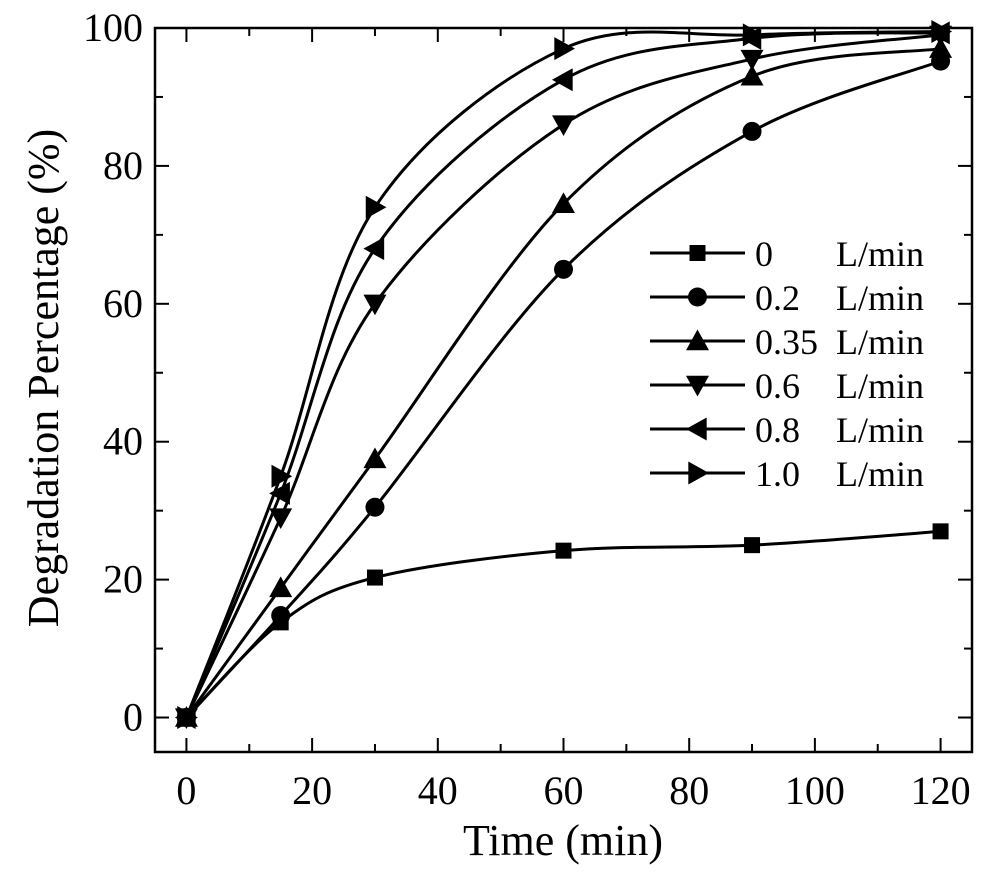  What do you see at coordinates (777, 430) in the screenshot?
I see `legend-value: 0.8` at bounding box center [777, 430].